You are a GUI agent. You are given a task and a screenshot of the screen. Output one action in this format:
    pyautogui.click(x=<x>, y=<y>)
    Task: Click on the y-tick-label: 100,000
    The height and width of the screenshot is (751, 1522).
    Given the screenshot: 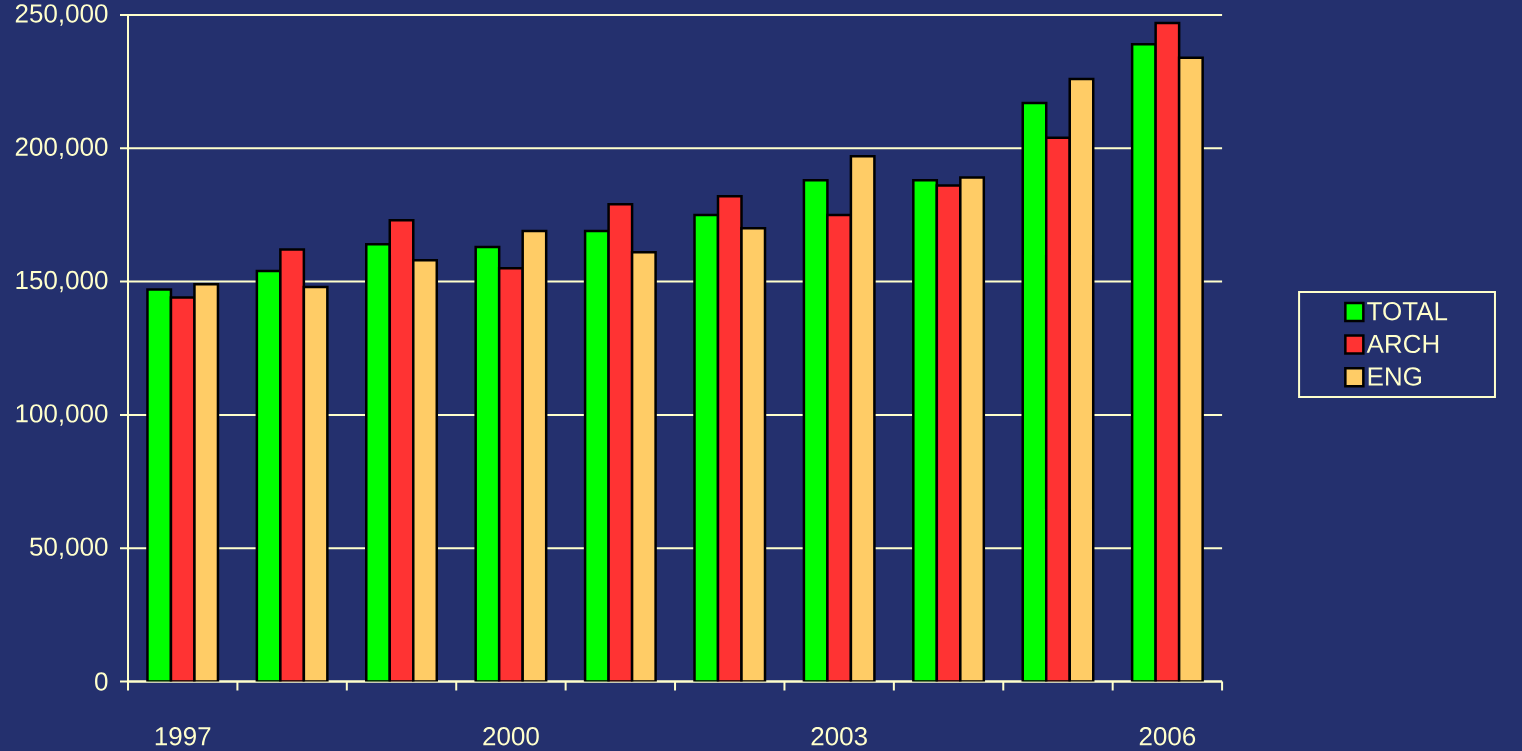 What is the action you would take?
    pyautogui.click(x=62, y=415)
    